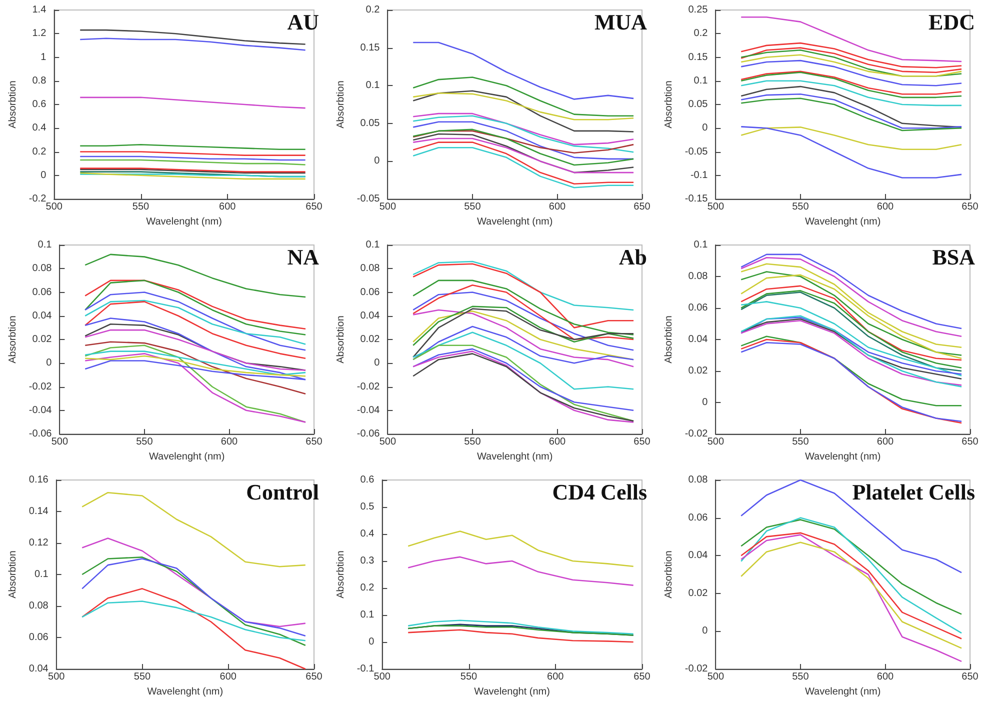 The image size is (984, 705). I want to click on y-tick-label: 1.4, so click(39, 10).